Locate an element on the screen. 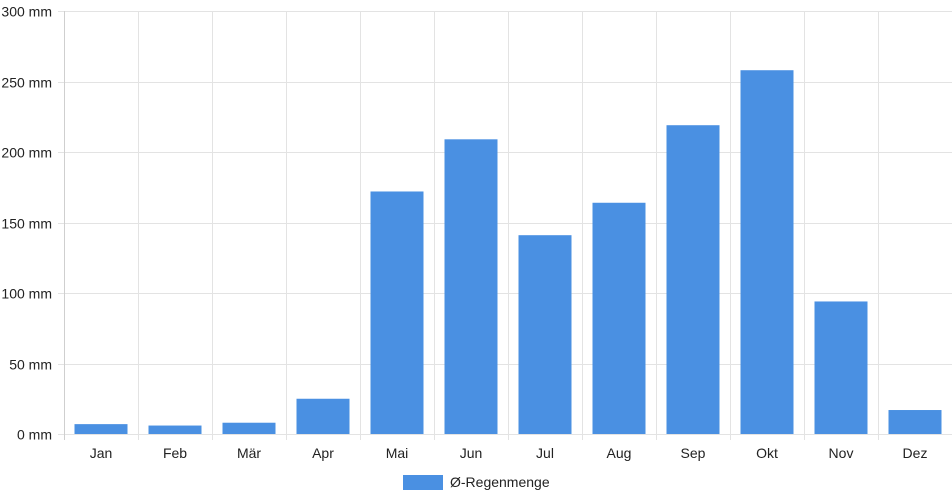 This screenshot has width=952, height=500. y-tick-label: 50 mm is located at coordinates (30, 365).